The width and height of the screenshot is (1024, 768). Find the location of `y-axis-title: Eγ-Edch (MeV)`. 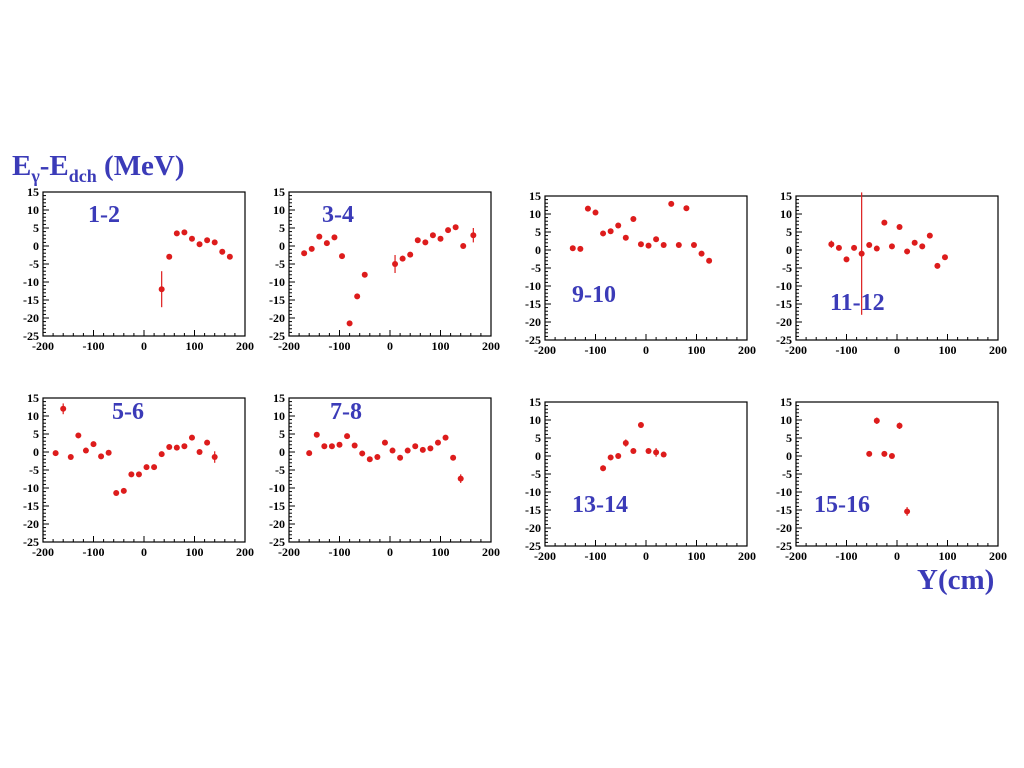

y-axis-title: Eγ-Edch (MeV) is located at coordinates (98, 168).